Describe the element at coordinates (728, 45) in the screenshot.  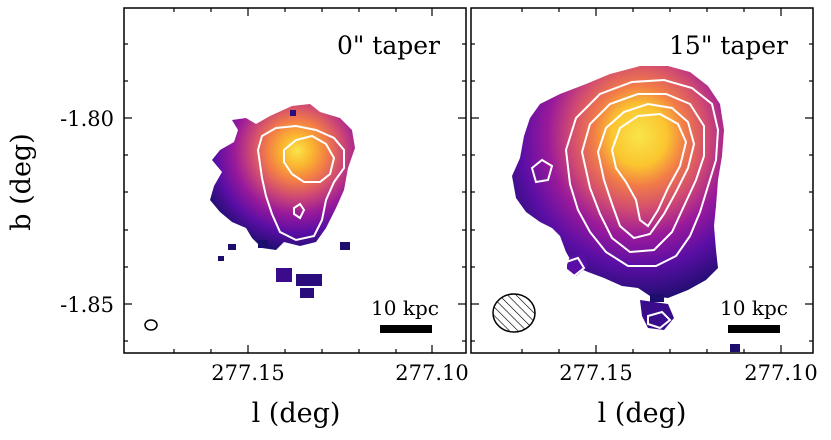
I see `panel-right-title: 15" taper` at that location.